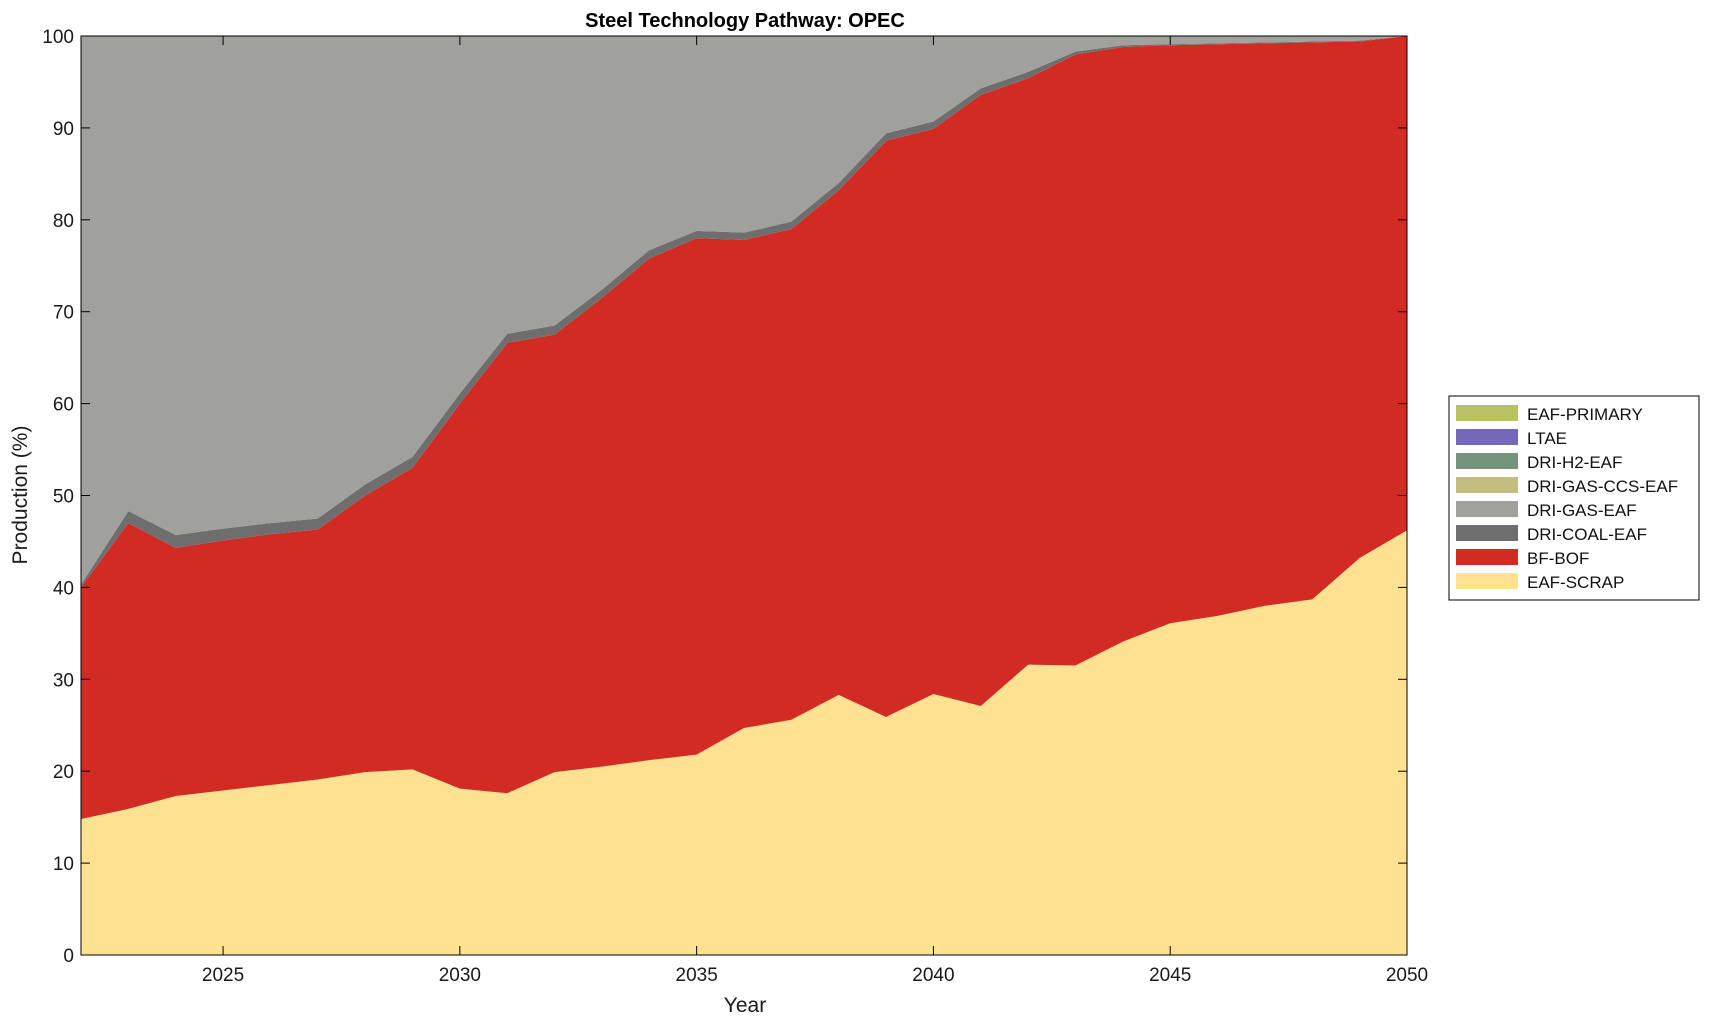 This screenshot has width=1709, height=1021. Describe the element at coordinates (1170, 975) in the screenshot. I see `x-tick-label: 2045` at that location.